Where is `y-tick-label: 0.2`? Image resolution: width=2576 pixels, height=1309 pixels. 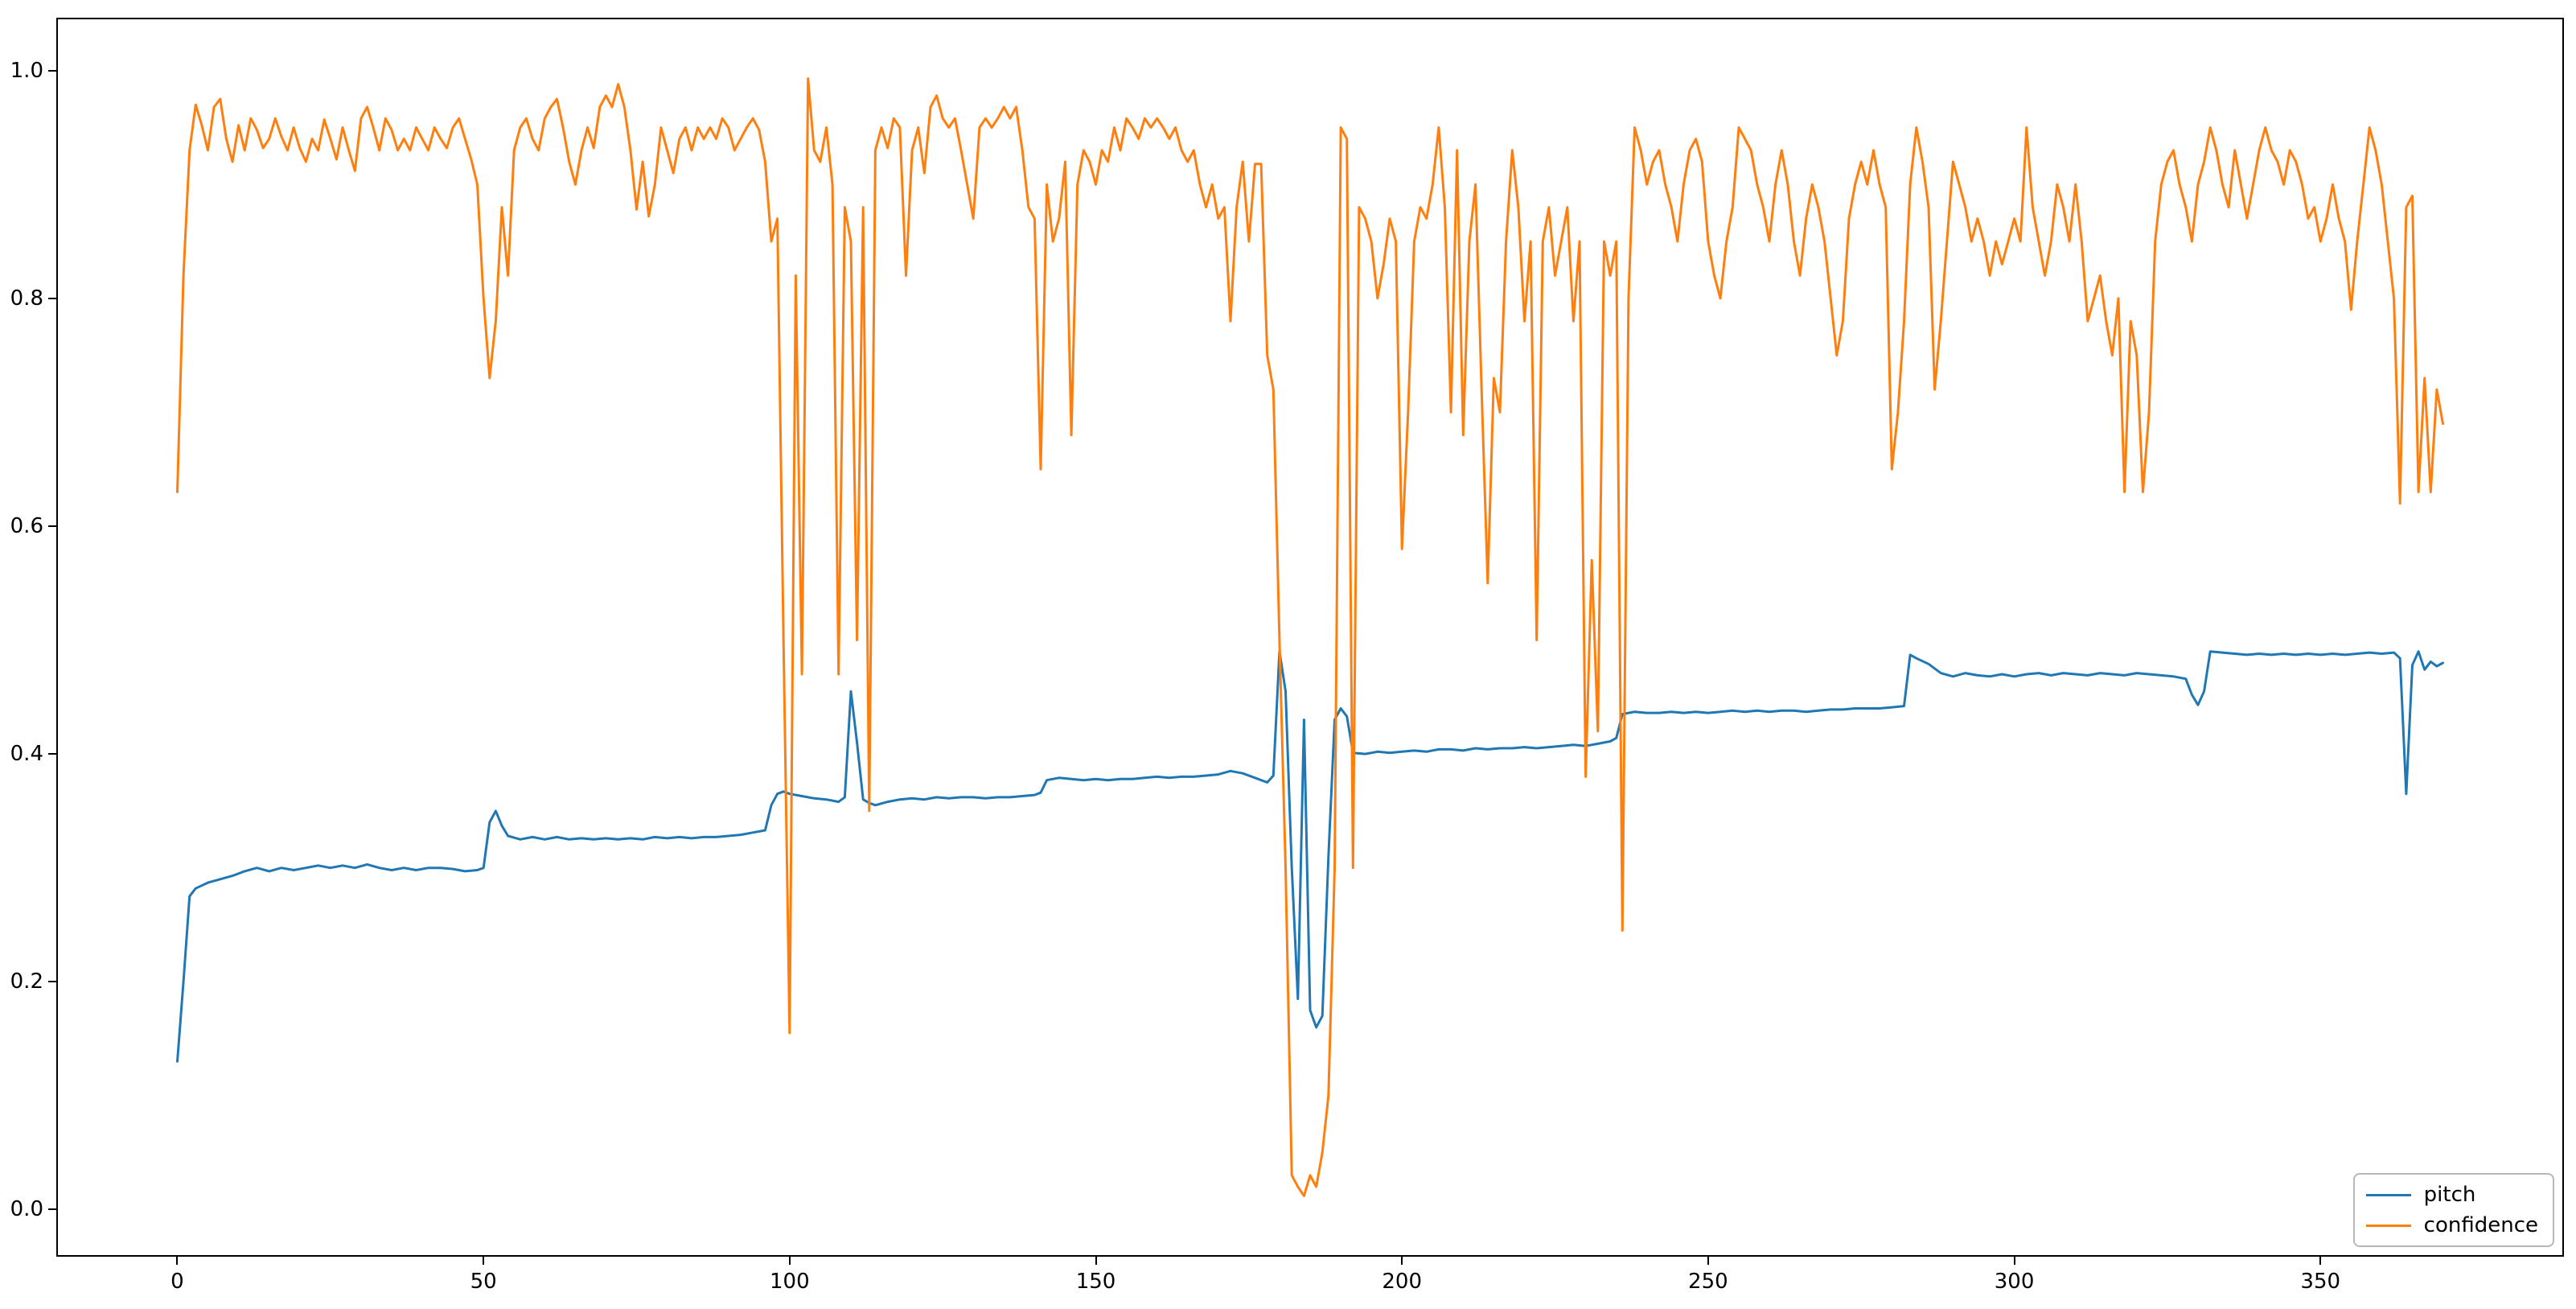 y-tick-label: 0.2 is located at coordinates (26, 981).